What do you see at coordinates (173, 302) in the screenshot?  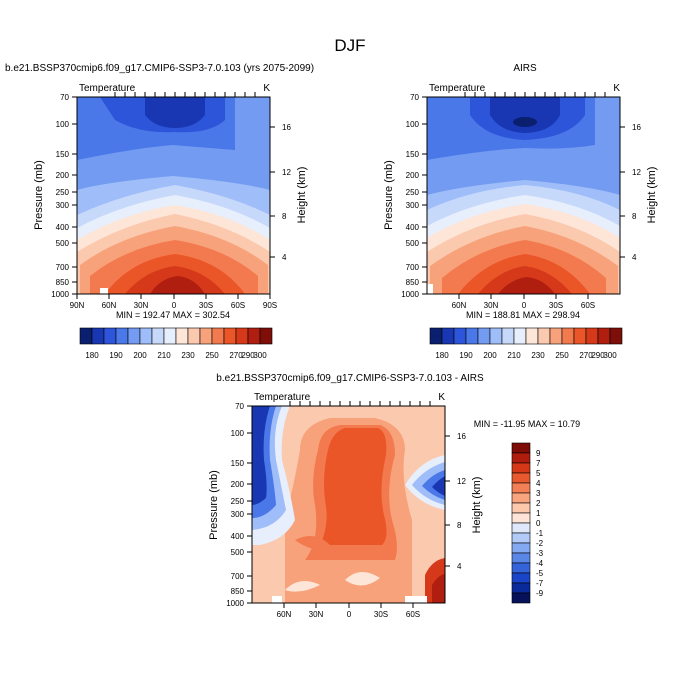 I see `x-axis: 90N 60N 30N 0 30S 60S 90S` at bounding box center [173, 302].